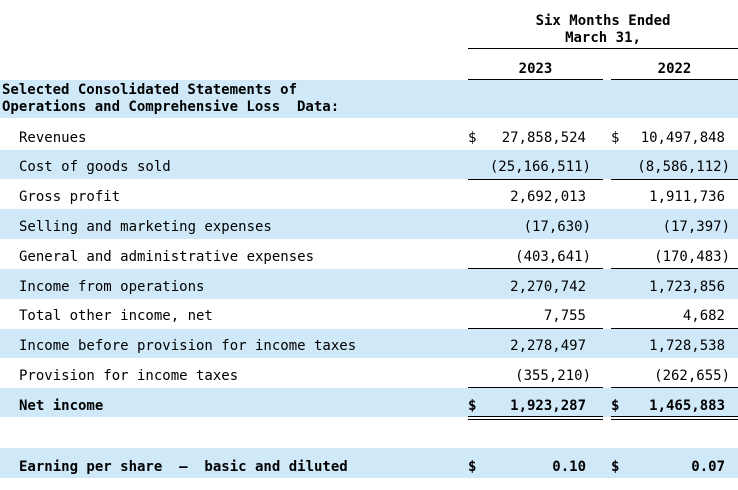 This screenshot has width=738, height=490. I want to click on value-2023: 7,755, so click(564, 316).